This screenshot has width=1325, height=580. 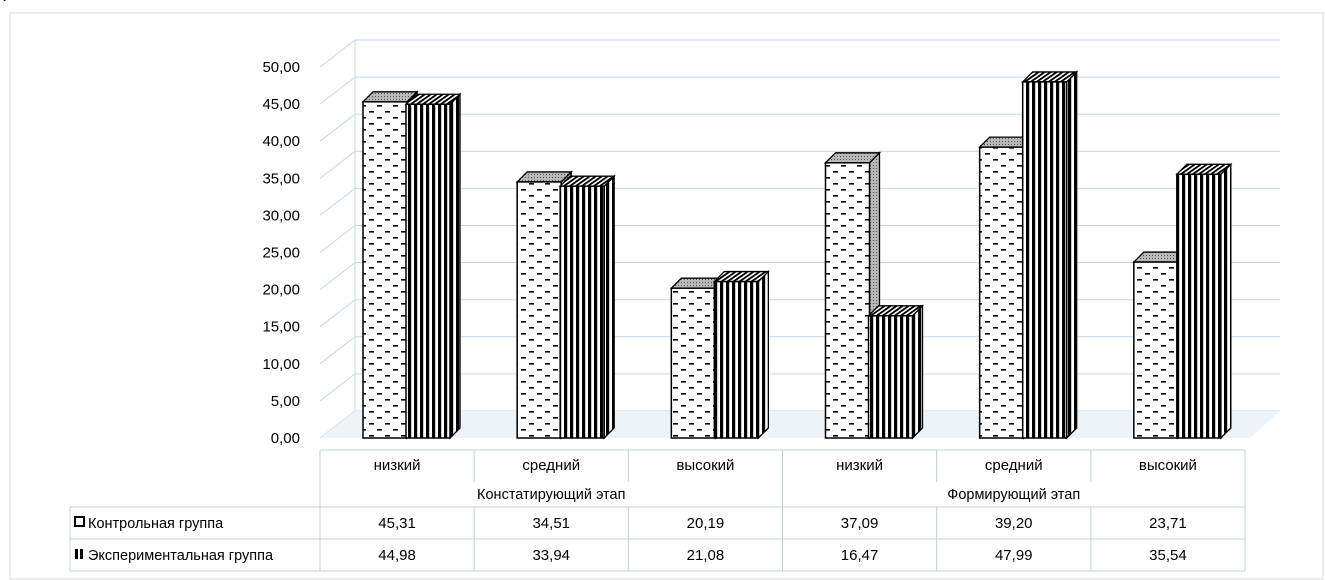 What do you see at coordinates (1014, 555) in the screenshot?
I see `data-value-label: 47,99` at bounding box center [1014, 555].